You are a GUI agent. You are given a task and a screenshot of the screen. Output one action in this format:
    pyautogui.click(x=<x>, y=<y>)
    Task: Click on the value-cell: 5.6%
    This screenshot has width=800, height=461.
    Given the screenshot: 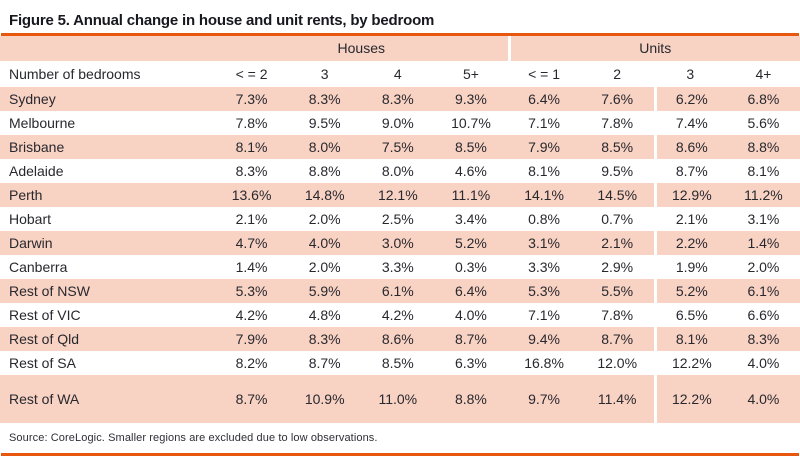 What is the action you would take?
    pyautogui.click(x=763, y=123)
    